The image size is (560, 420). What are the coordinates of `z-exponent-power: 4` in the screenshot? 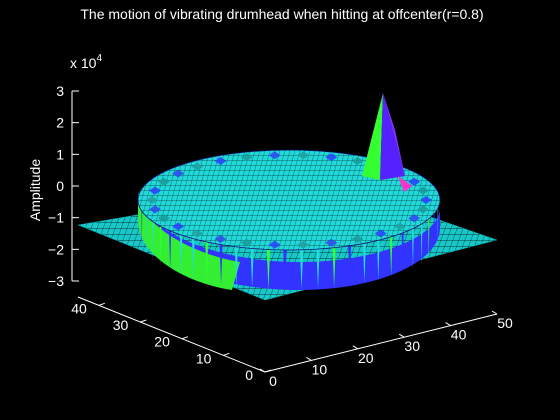 It's located at (99, 58).